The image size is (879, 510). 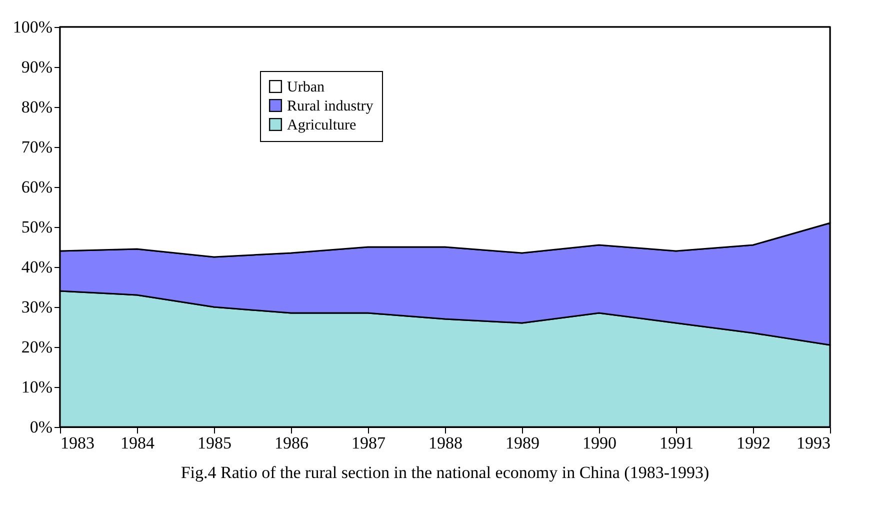 What do you see at coordinates (77, 443) in the screenshot?
I see `x-tick-label: 1983` at bounding box center [77, 443].